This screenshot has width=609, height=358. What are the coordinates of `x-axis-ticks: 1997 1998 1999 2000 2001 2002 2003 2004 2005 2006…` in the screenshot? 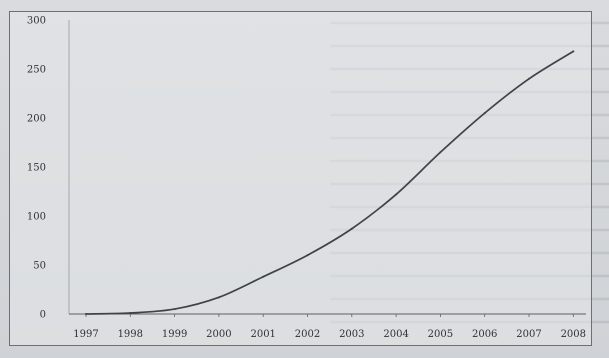 It's located at (329, 327).